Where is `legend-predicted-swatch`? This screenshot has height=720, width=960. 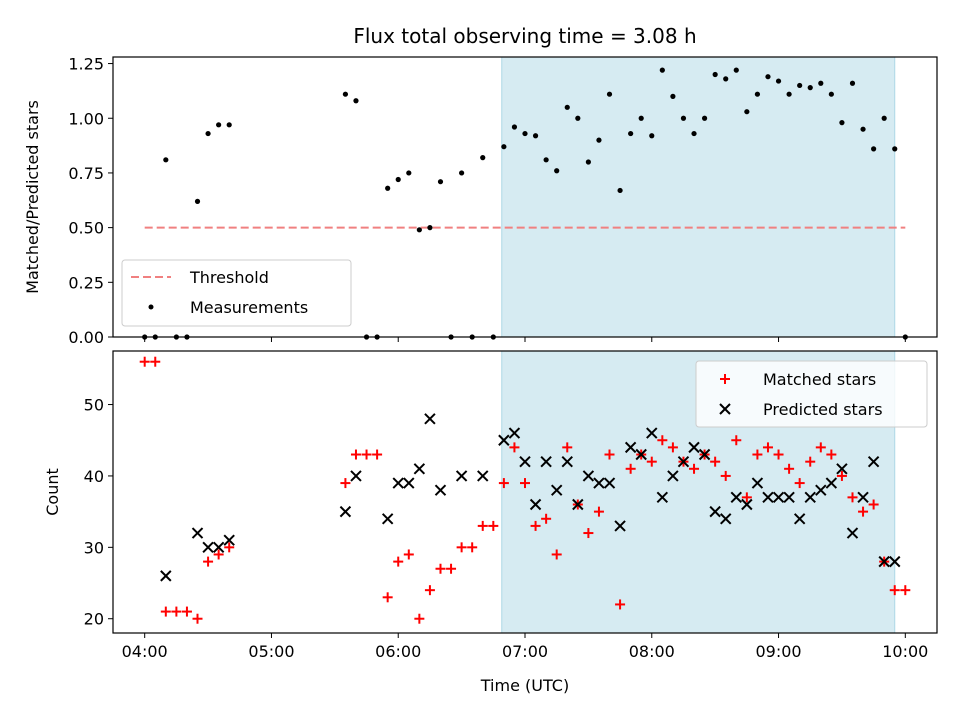 legend-predicted-swatch is located at coordinates (725, 409).